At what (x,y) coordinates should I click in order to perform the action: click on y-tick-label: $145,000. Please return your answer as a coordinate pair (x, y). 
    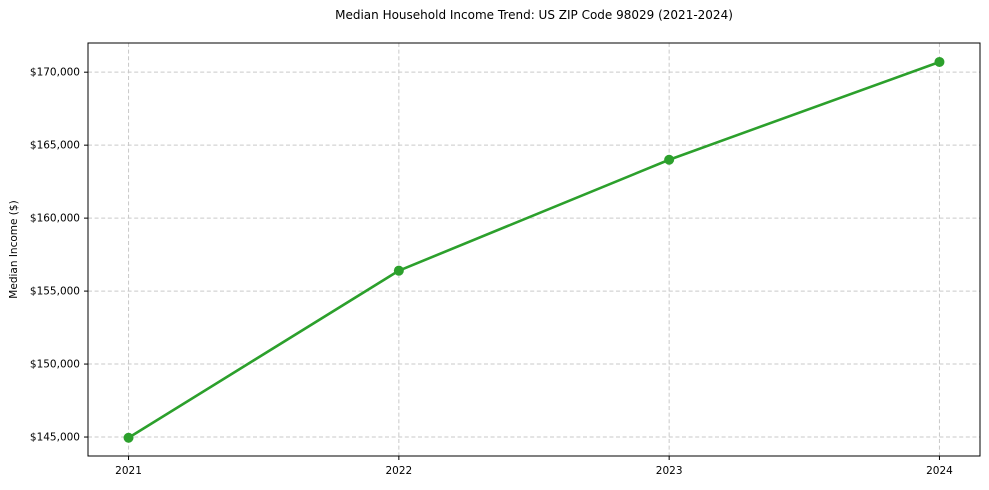
    Looking at the image, I should click on (55, 438).